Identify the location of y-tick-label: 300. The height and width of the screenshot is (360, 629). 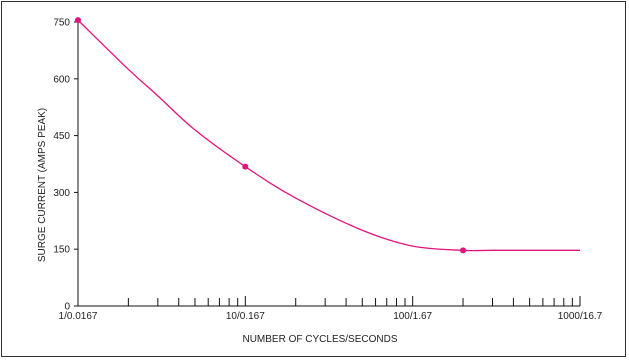
(61, 193).